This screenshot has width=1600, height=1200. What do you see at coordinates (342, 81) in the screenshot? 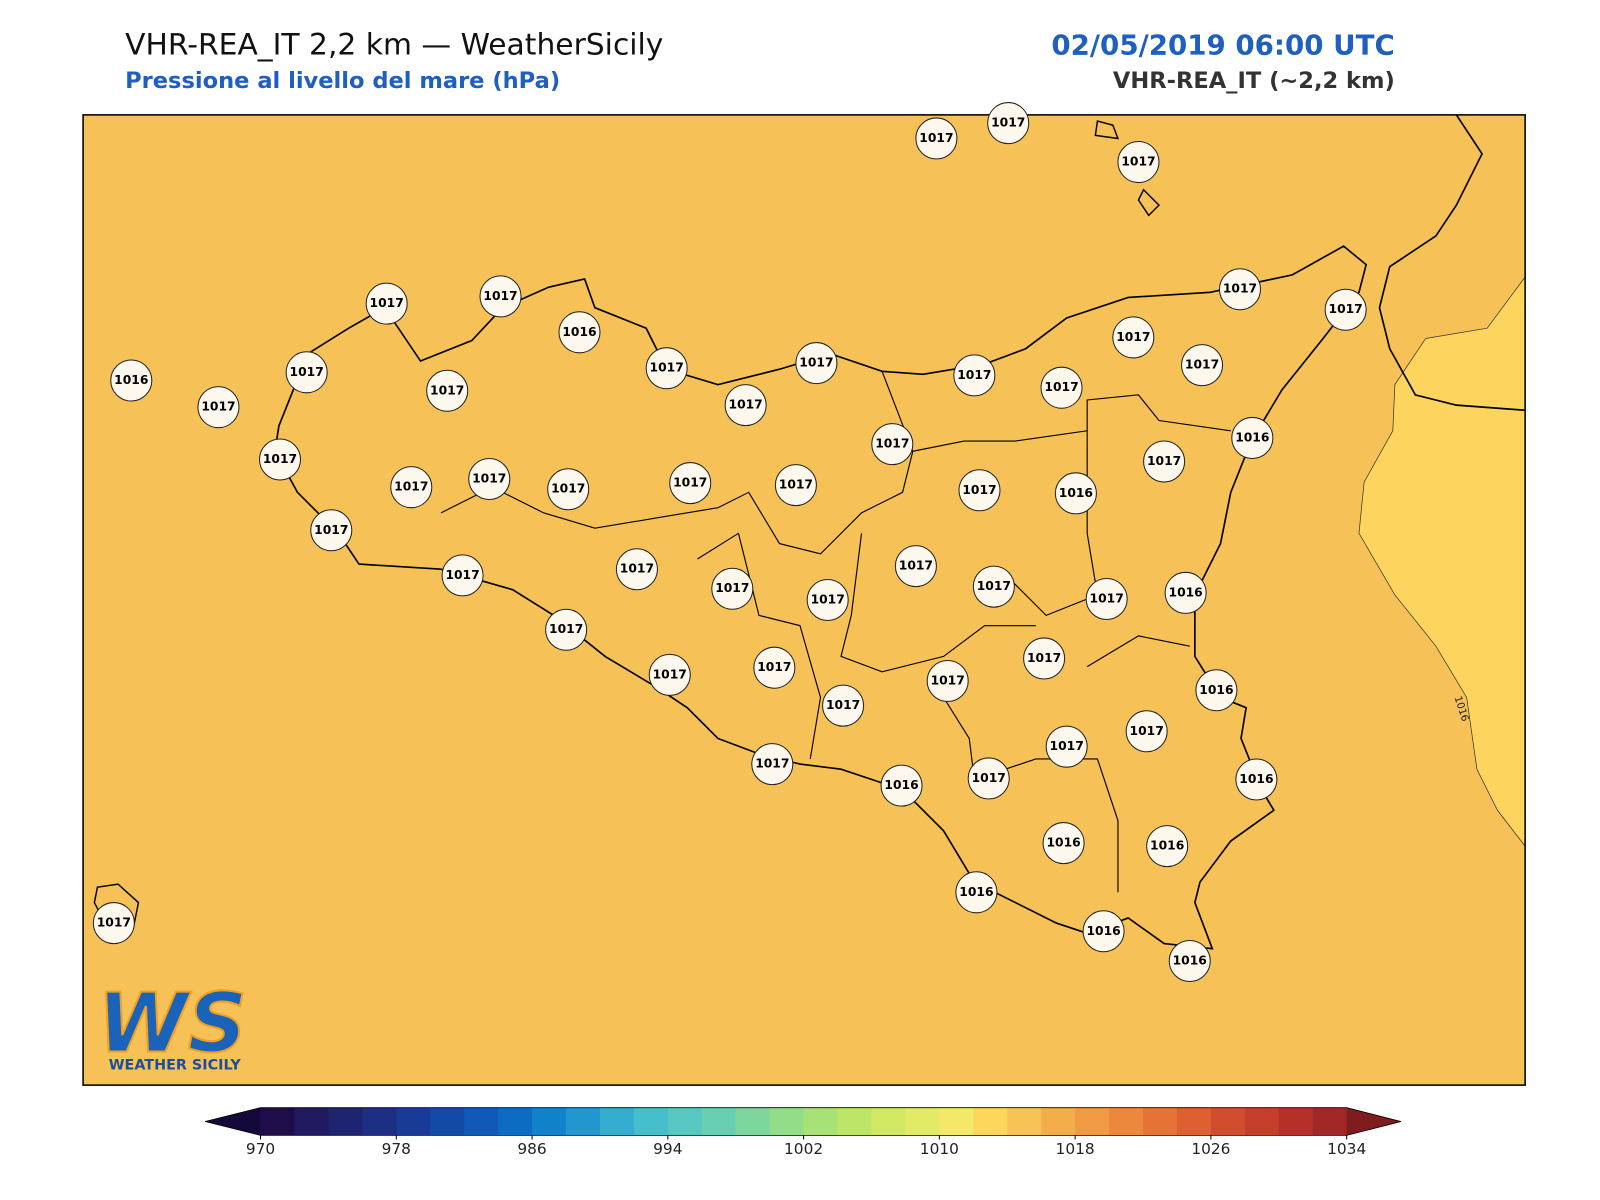
I see `subtitle: Pressione al livello del mare (hPa)` at bounding box center [342, 81].